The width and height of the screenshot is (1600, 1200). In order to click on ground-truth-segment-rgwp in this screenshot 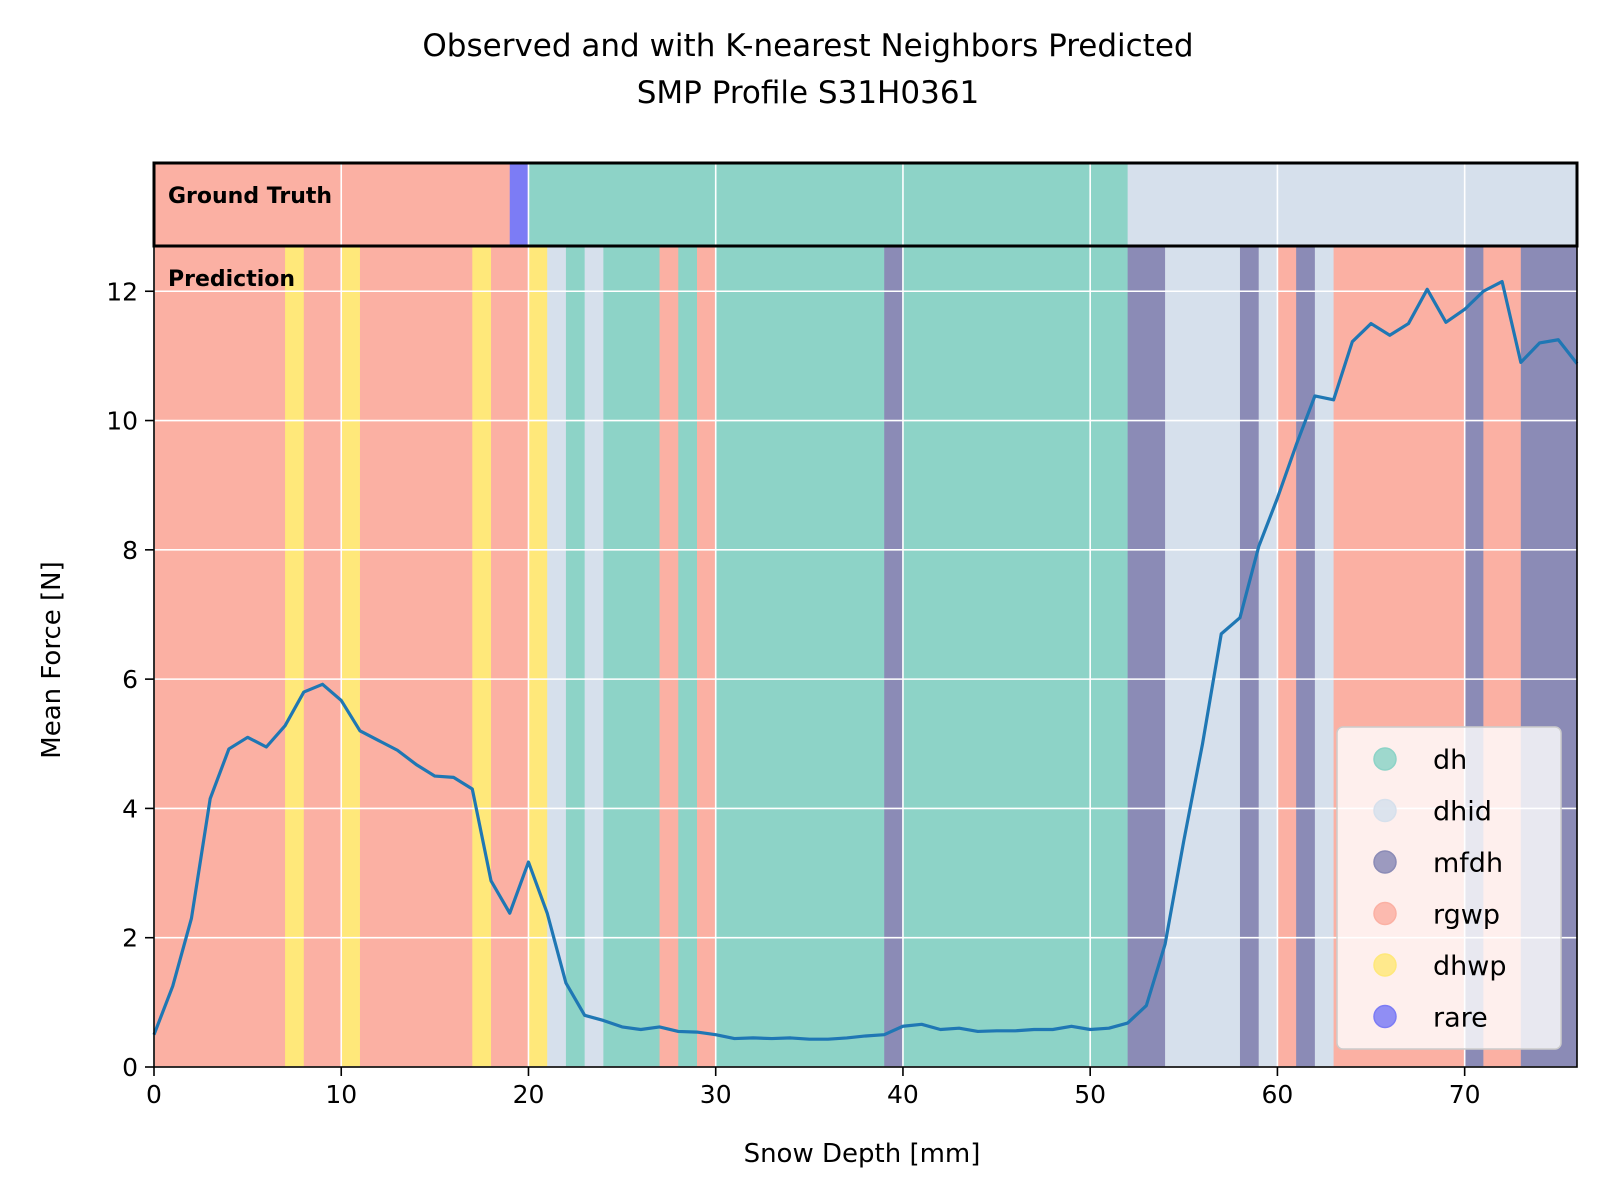, I will do `click(332, 204)`.